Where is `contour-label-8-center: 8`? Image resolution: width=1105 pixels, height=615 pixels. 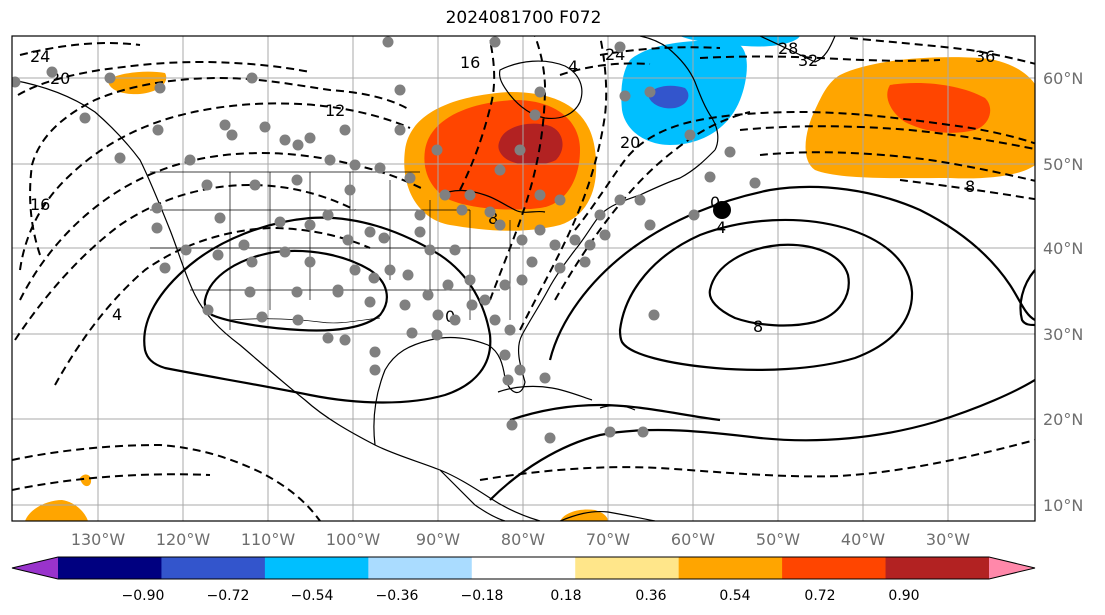
contour-label-8-center: 8 is located at coordinates (493, 218).